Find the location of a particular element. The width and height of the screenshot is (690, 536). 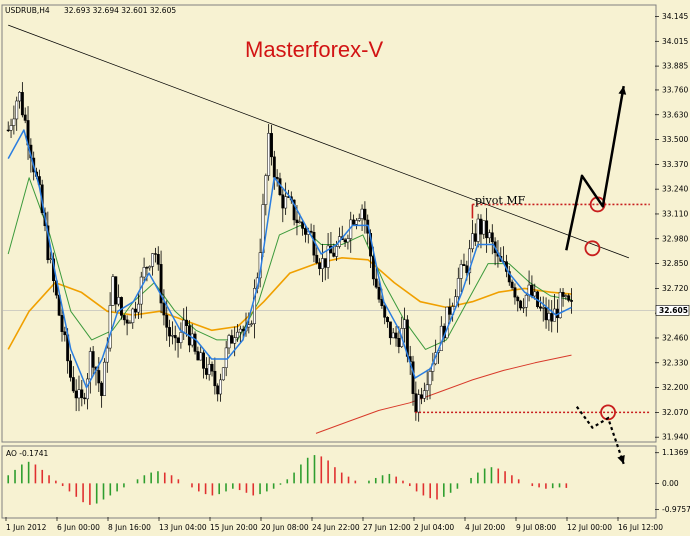

y-tick-label: 33.110 is located at coordinates (675, 213).